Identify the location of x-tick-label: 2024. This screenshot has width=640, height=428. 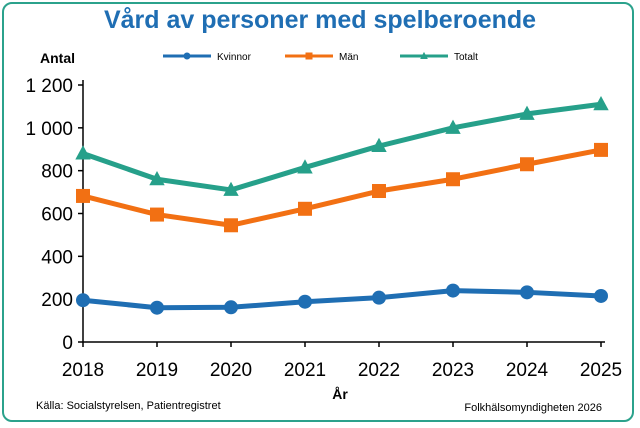
(527, 370).